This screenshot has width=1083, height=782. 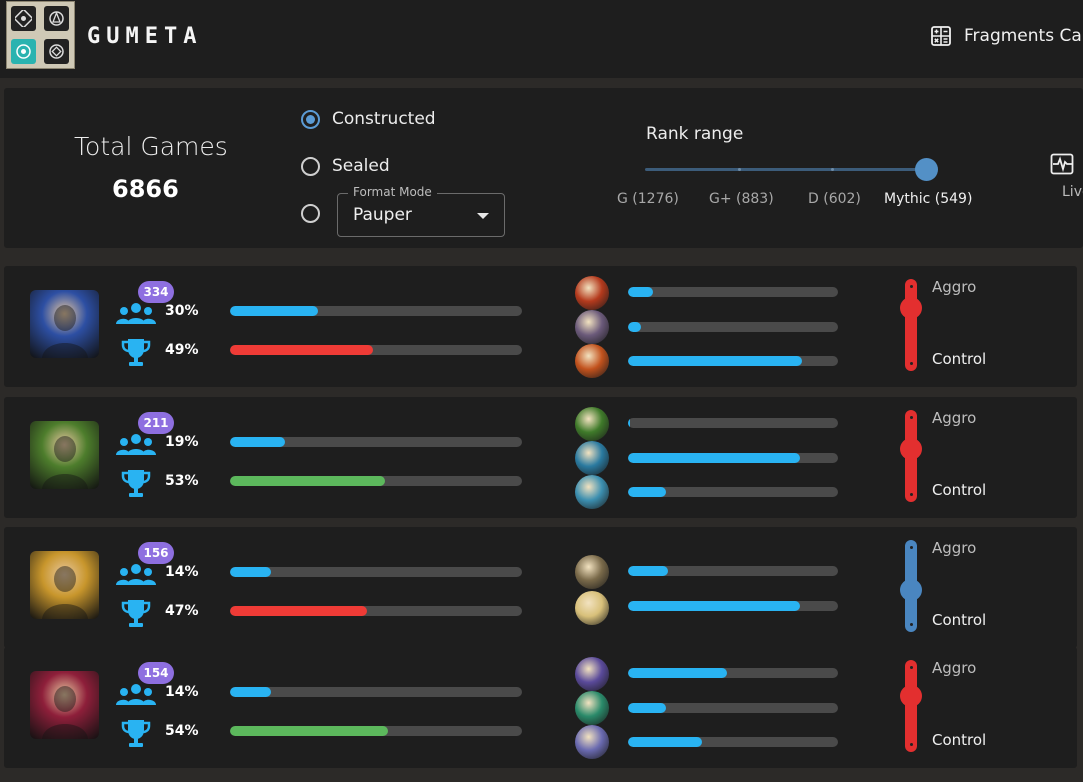 I want to click on win-rate-value: 54%, so click(x=182, y=731).